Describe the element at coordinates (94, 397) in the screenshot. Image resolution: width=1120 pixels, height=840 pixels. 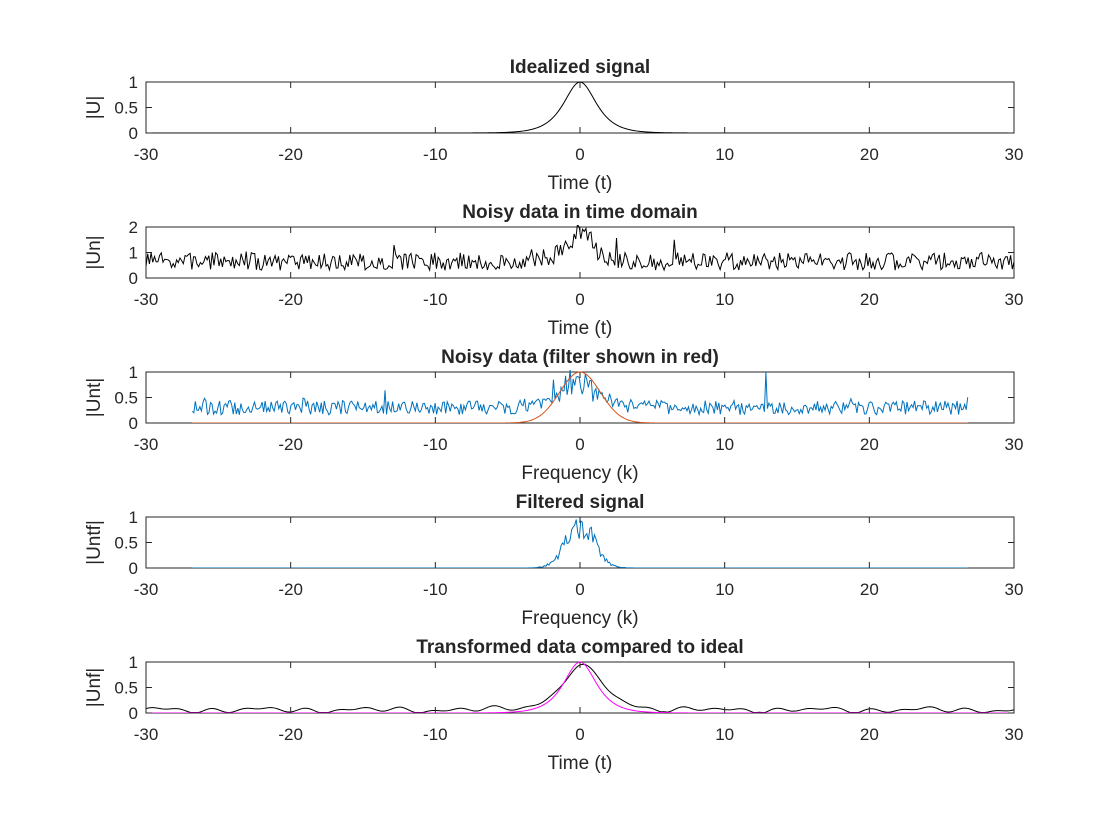
I see `y-axis-label: |Unt|` at that location.